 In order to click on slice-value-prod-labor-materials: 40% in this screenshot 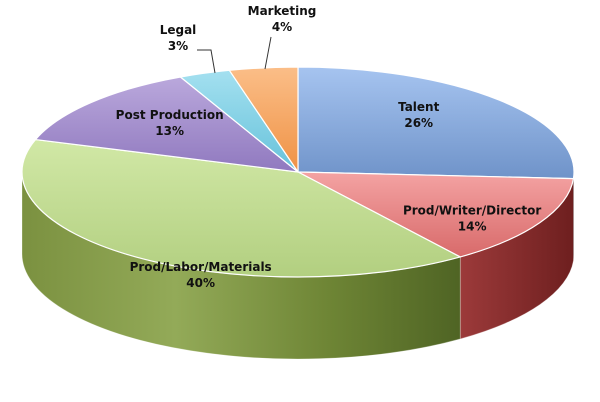, I will do `click(200, 283)`.